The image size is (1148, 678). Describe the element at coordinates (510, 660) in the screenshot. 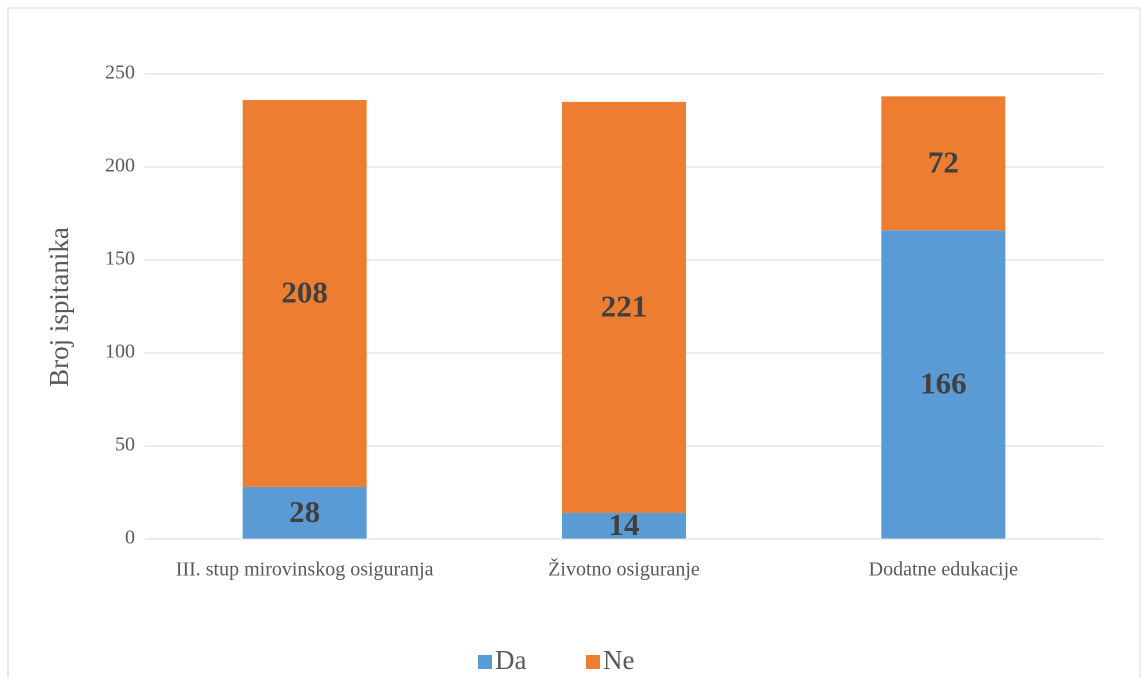

I see `legend-label: Da` at that location.